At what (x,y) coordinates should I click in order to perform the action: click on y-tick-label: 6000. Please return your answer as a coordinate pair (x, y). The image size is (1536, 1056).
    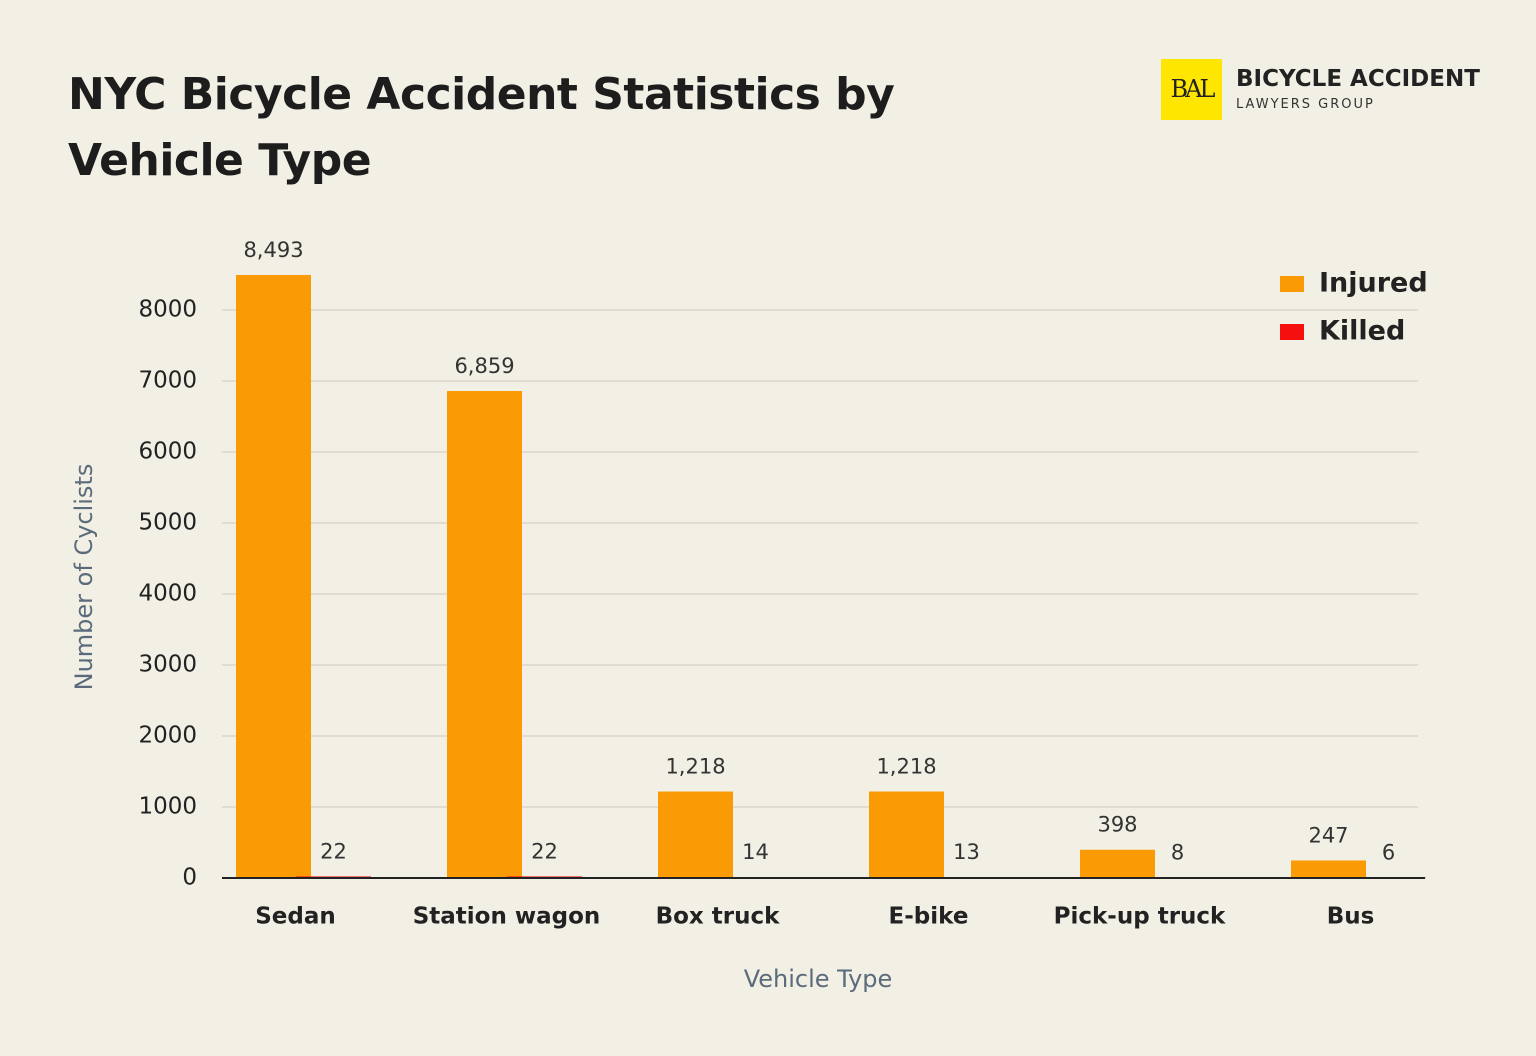
    Looking at the image, I should click on (167, 452).